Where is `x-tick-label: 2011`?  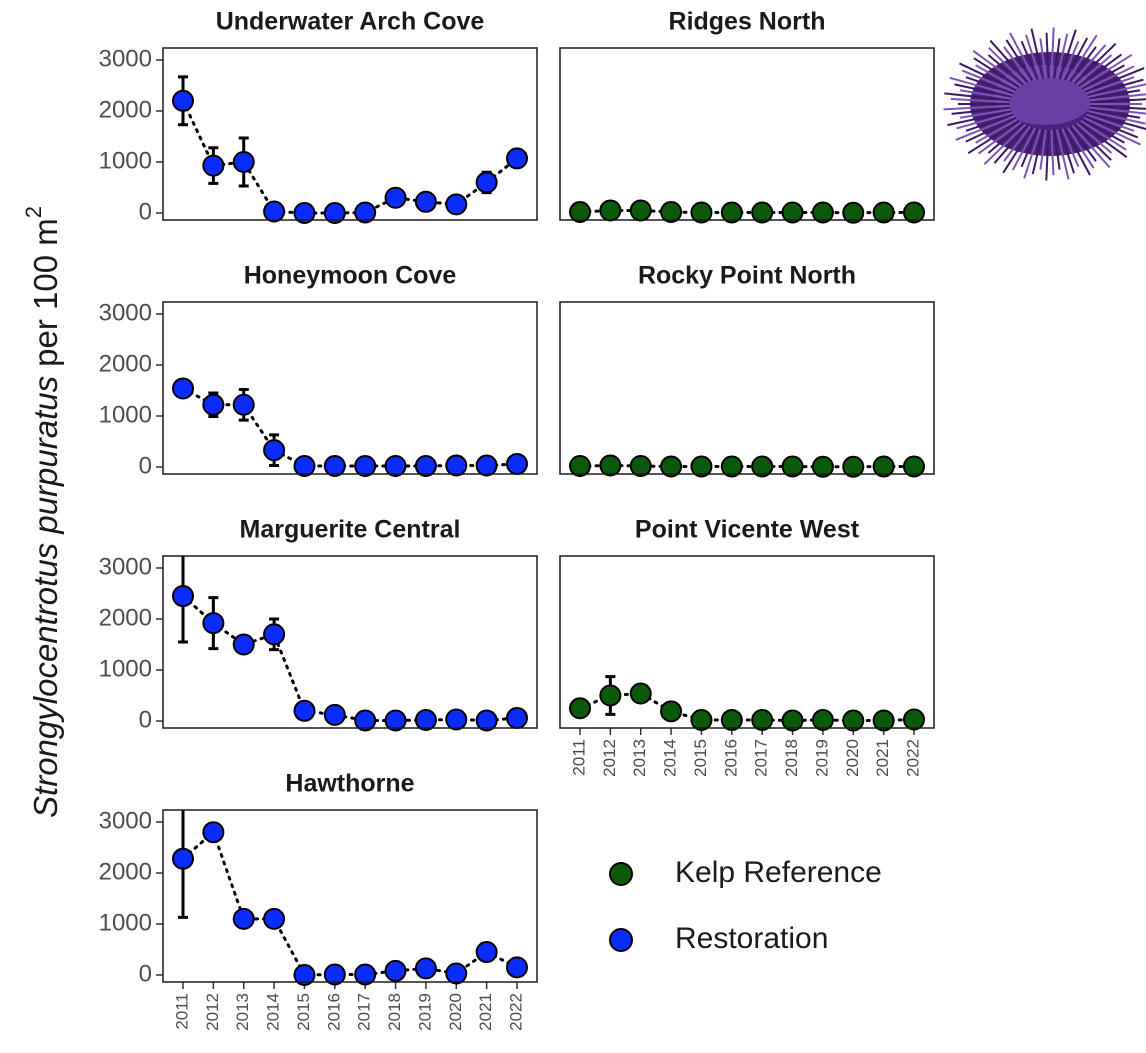 x-tick-label: 2011 is located at coordinates (578, 757).